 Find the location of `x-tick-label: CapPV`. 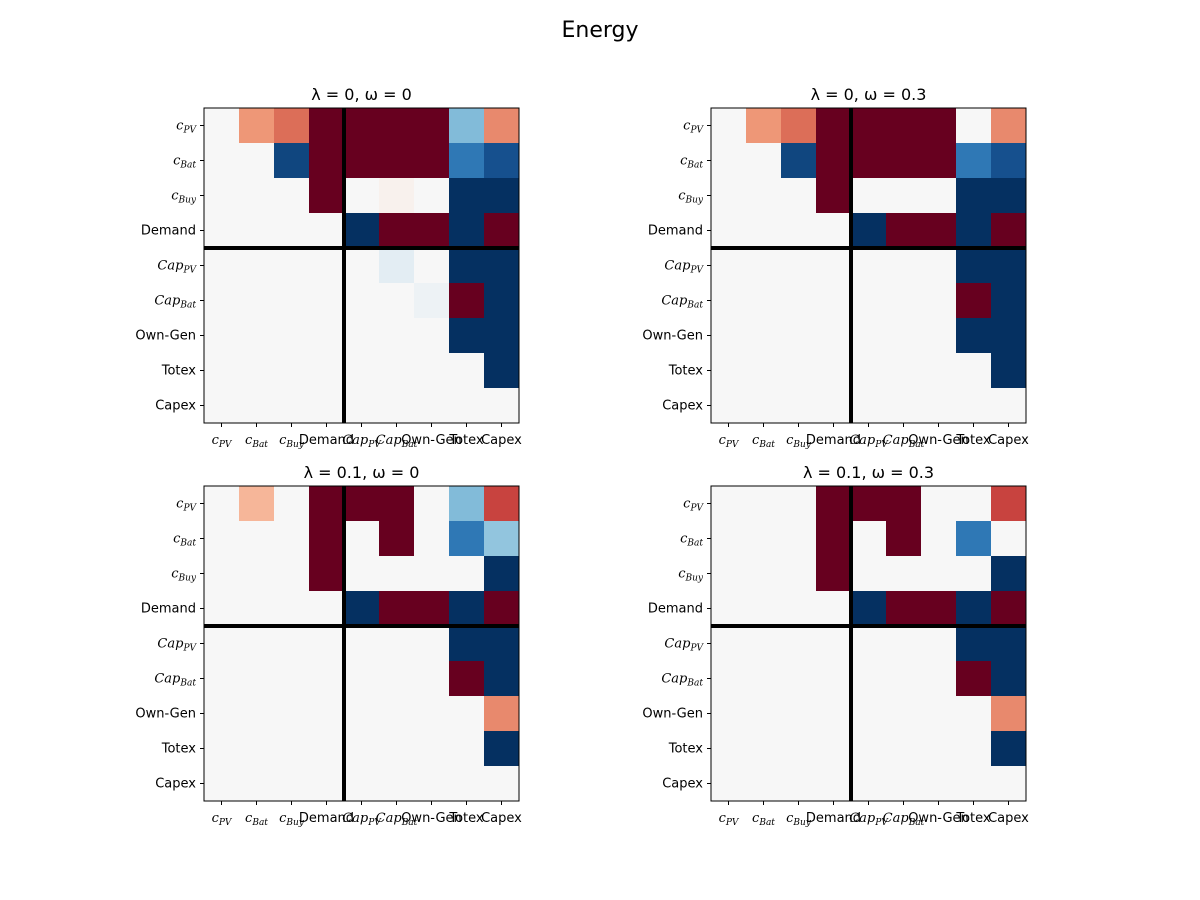

x-tick-label: CapPV is located at coordinates (869, 819).